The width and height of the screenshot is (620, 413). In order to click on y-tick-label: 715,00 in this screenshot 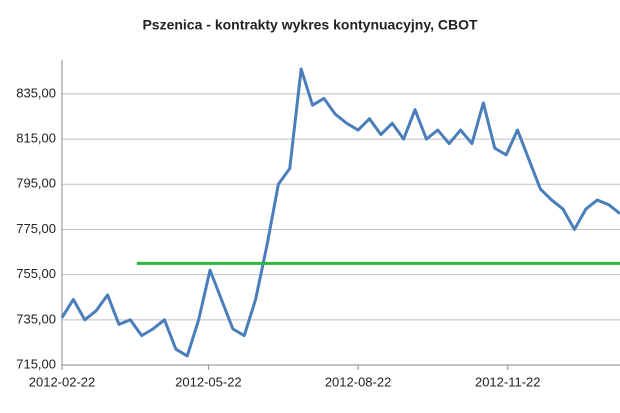, I will do `click(36, 363)`.